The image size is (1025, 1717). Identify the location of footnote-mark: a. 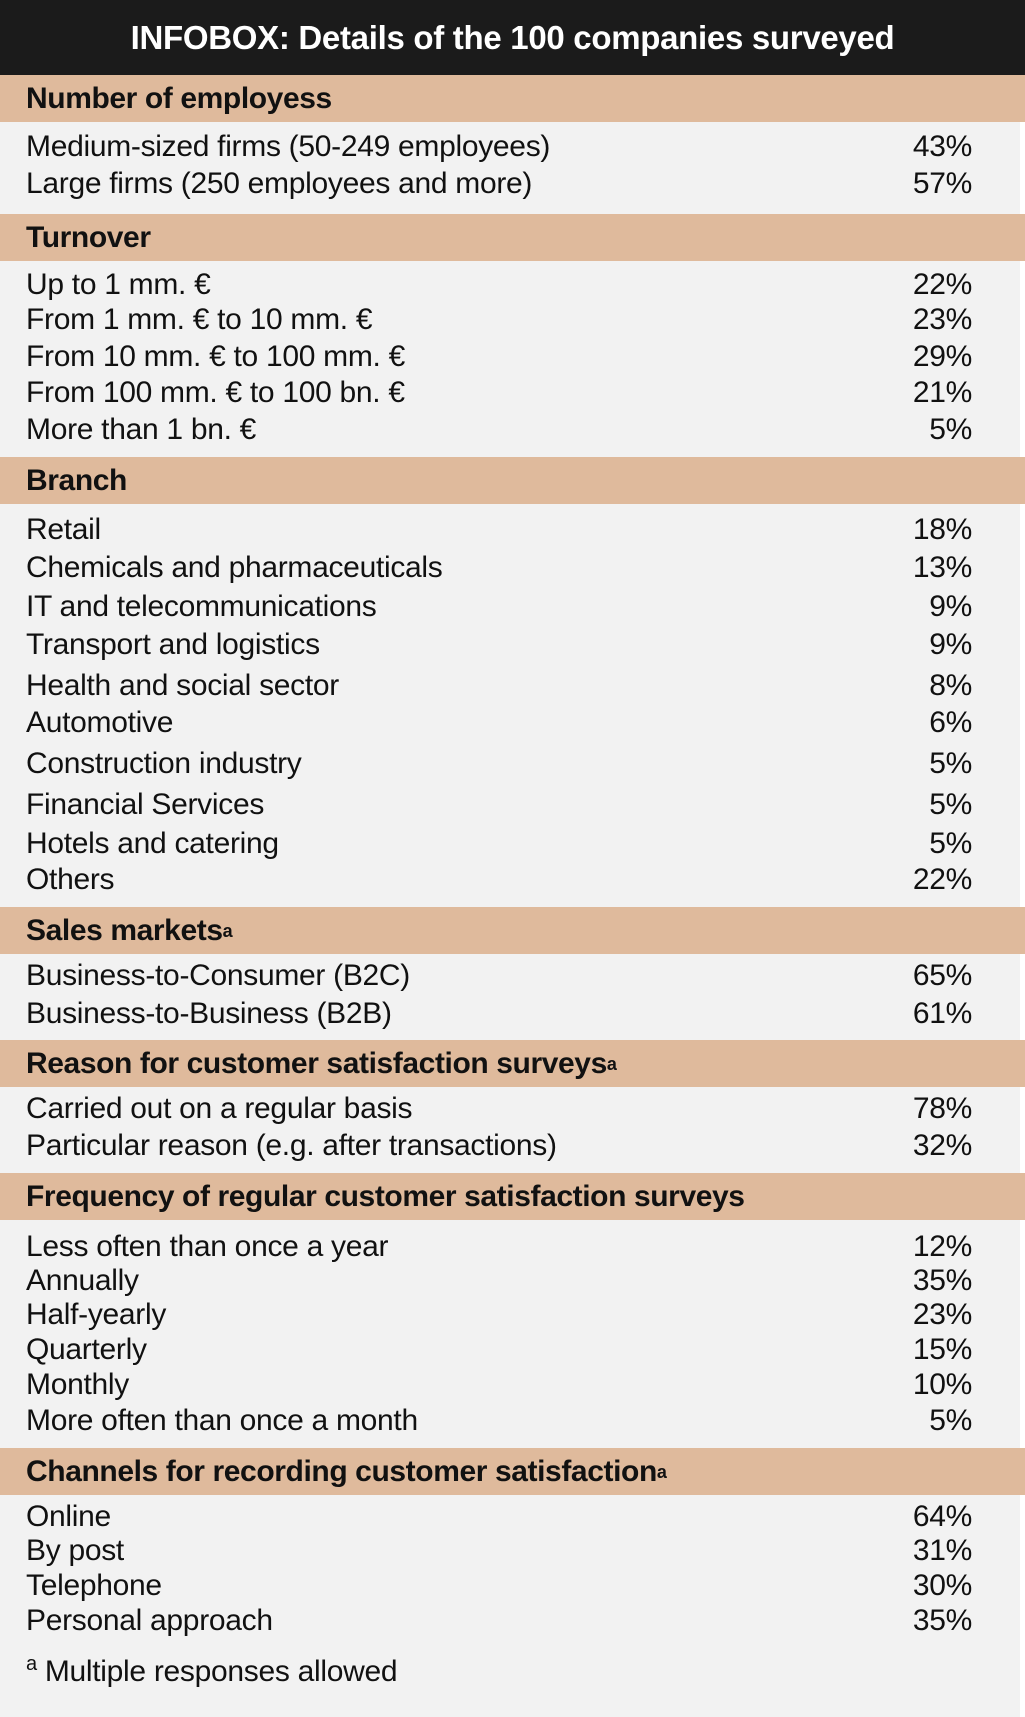
(31, 1663).